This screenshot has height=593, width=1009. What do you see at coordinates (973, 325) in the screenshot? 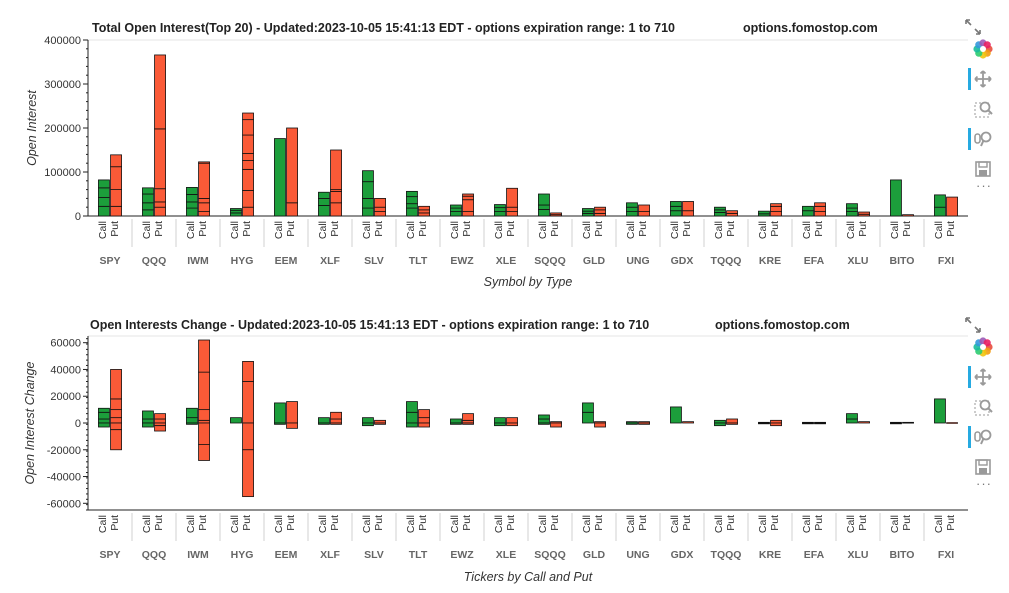
I see `expand-icon` at bounding box center [973, 325].